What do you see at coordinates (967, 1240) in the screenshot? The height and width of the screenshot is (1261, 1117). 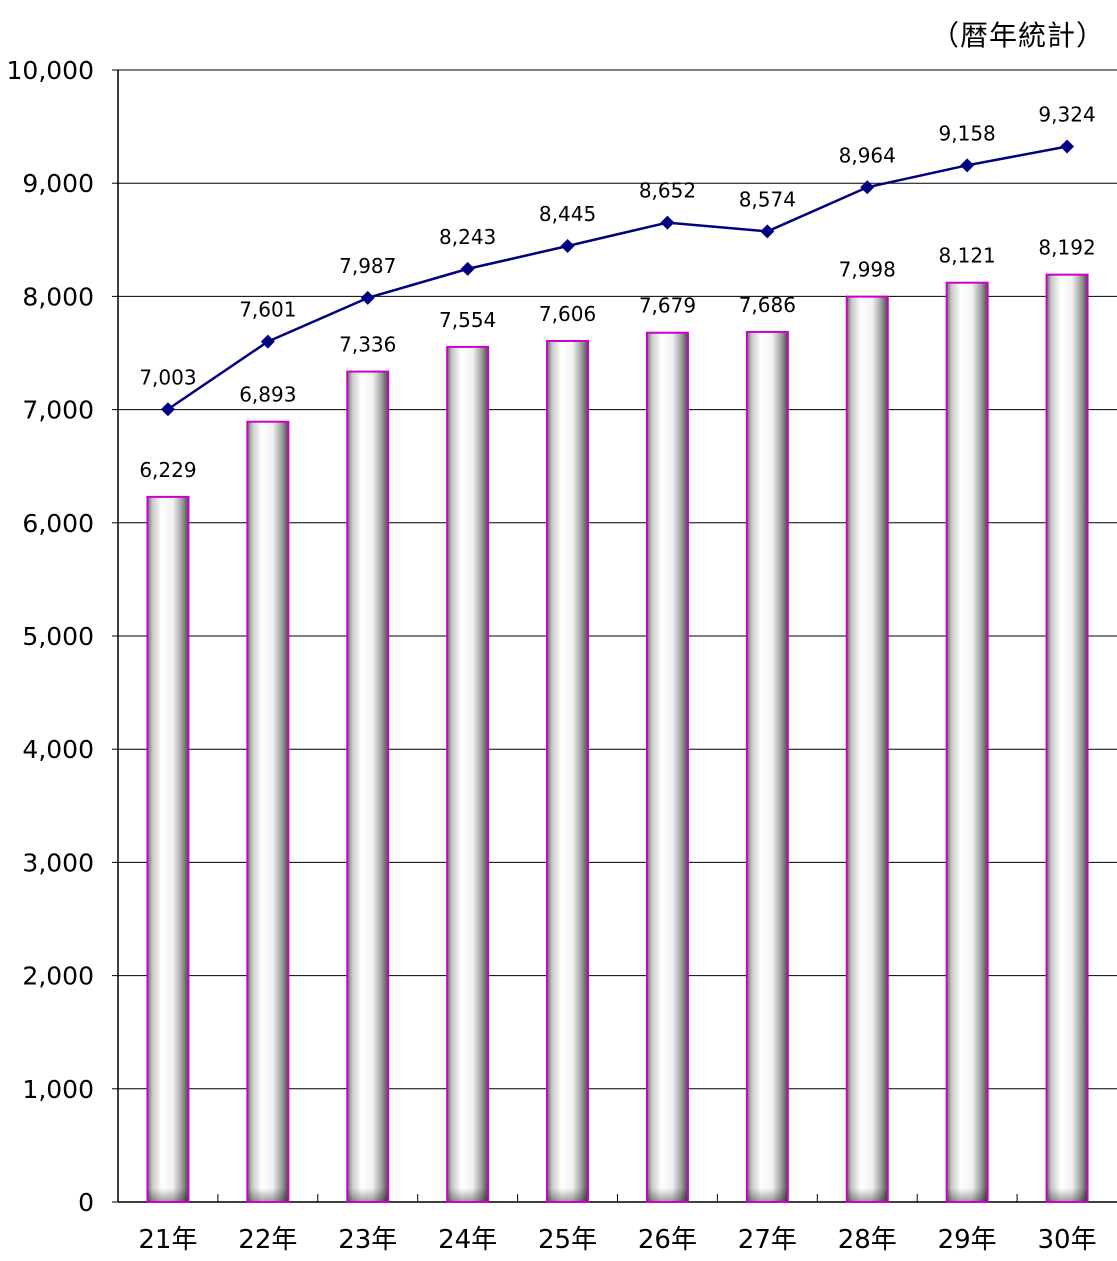 I see `x-tick-label: 29年` at bounding box center [967, 1240].